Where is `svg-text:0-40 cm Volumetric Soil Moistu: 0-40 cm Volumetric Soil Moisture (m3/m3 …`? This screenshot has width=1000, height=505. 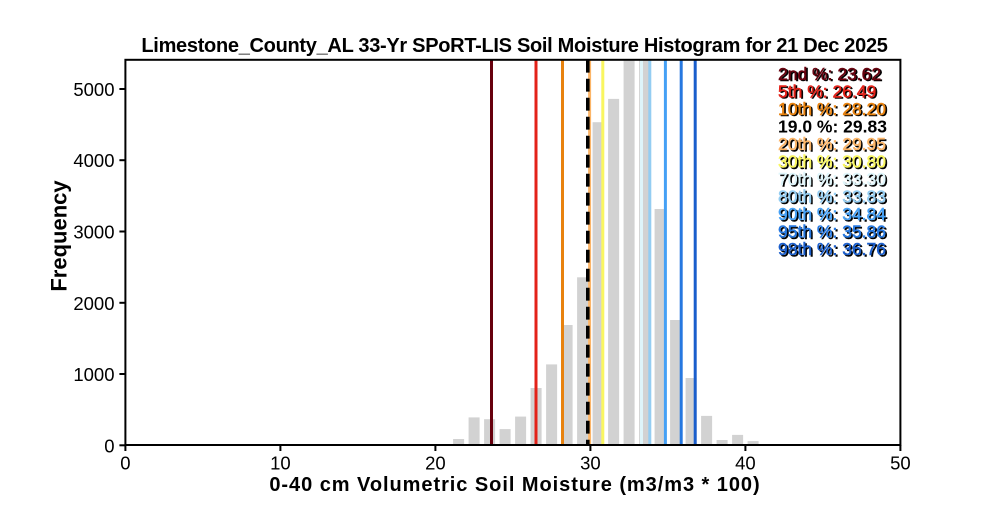 svg-text:0-40 cm Volumetric Soil Moistu: 0-40 cm Volumetric Soil Moisture (m3/m3 … is located at coordinates (514, 485).